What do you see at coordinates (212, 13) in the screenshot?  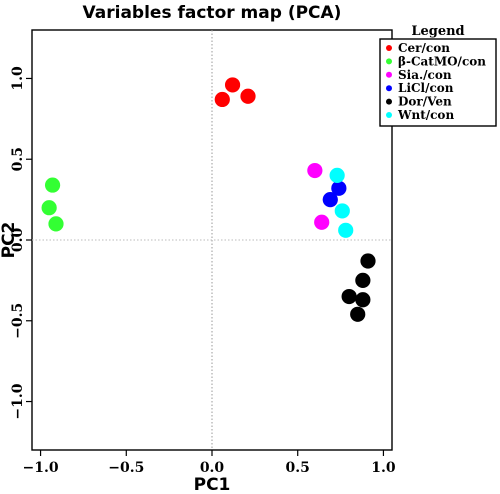 I see `chart-title: Variables factor map (PCA)` at bounding box center [212, 13].